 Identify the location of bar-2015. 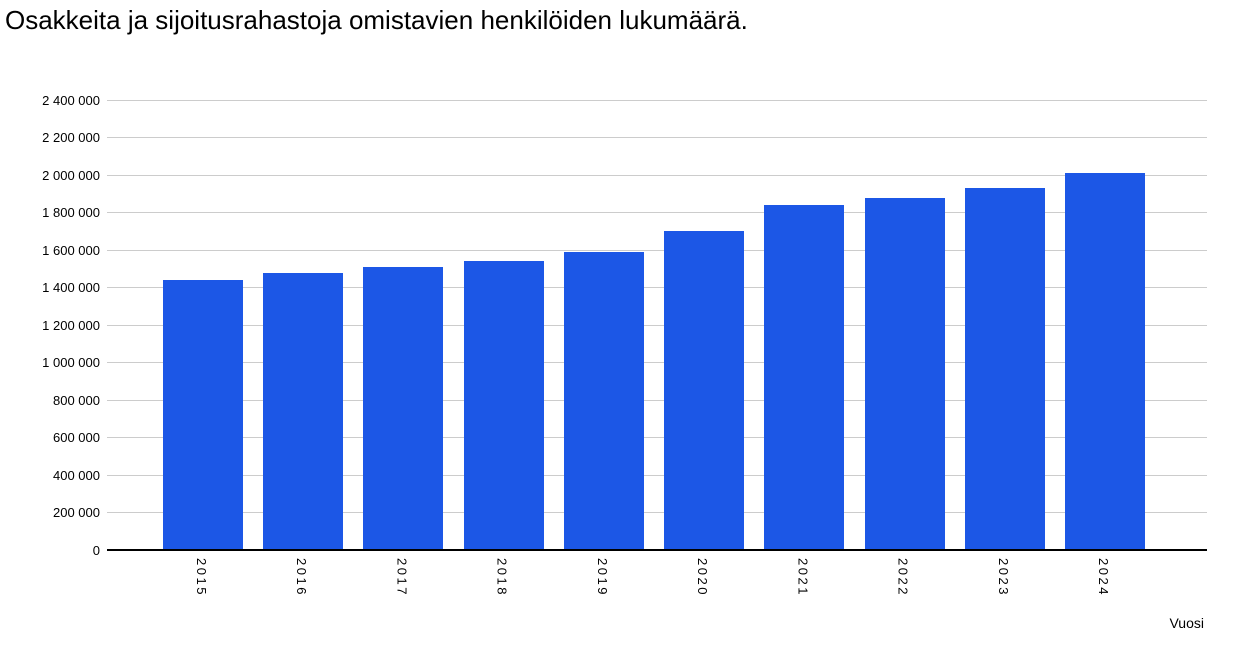
(203, 415).